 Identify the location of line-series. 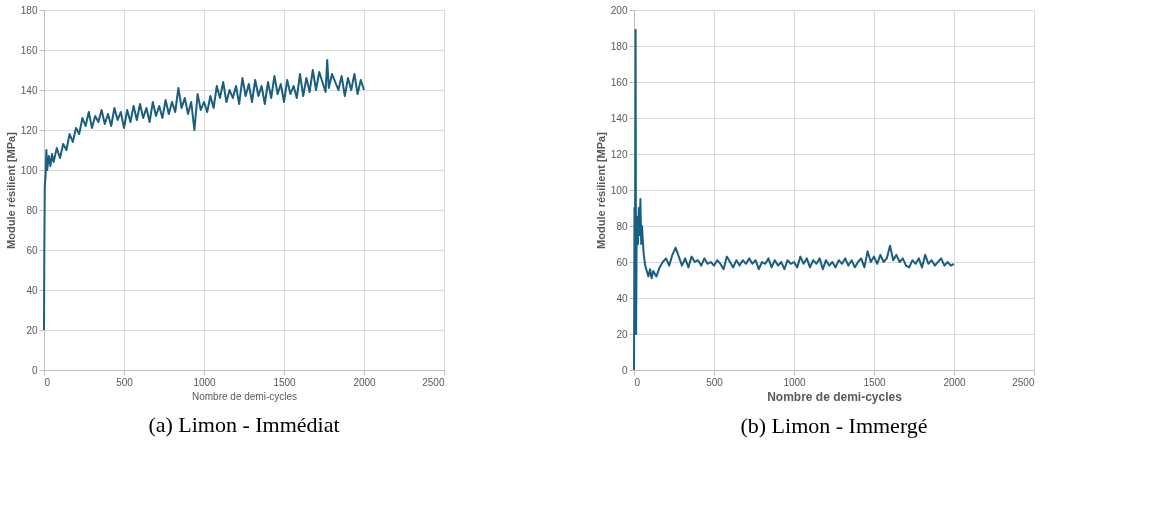
(204, 195).